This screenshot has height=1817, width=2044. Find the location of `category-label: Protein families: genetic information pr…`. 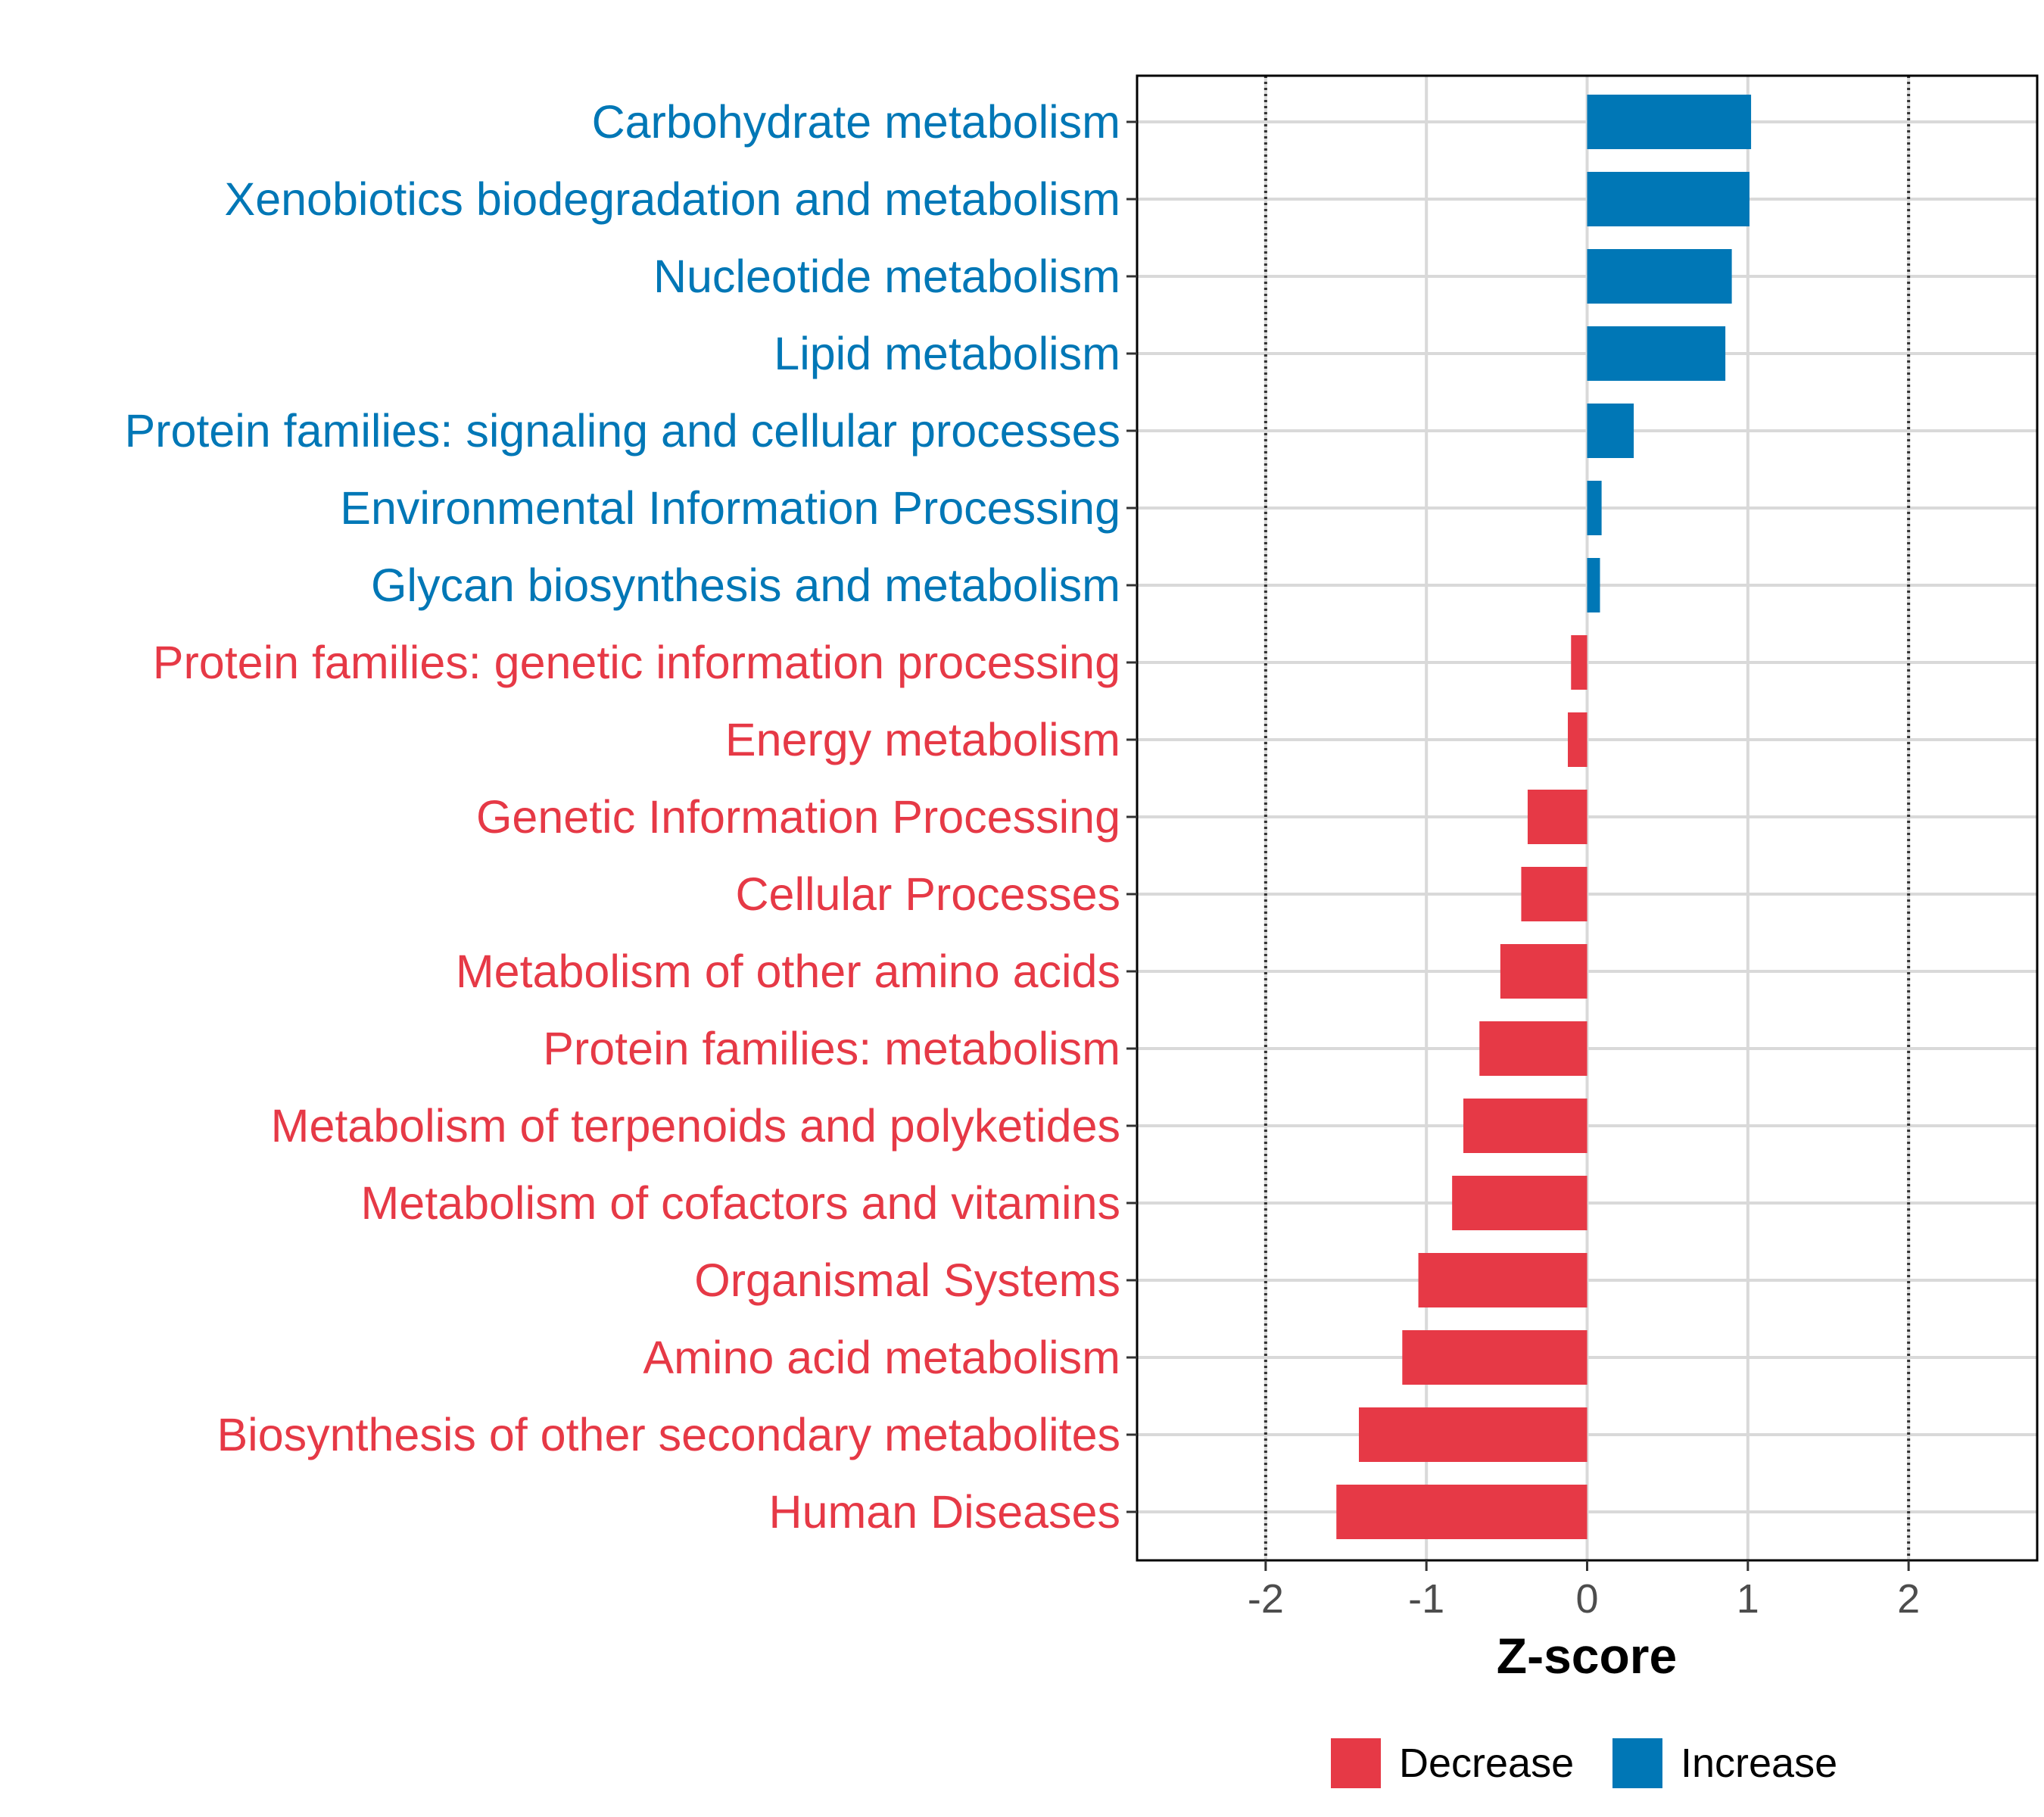

category-label: Protein families: genetic information pr… is located at coordinates (636, 662).